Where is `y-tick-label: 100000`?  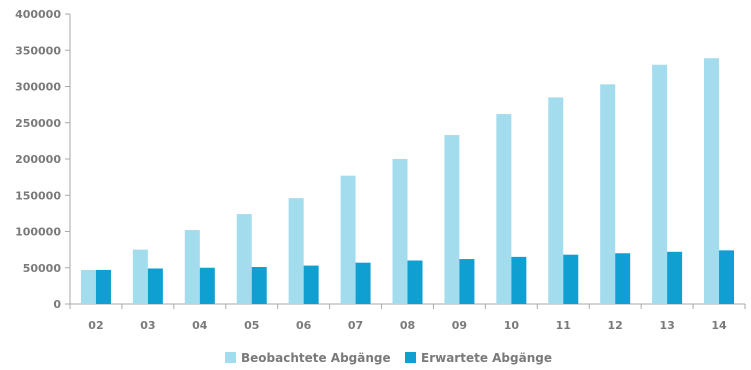
y-tick-label: 100000 is located at coordinates (38, 232).